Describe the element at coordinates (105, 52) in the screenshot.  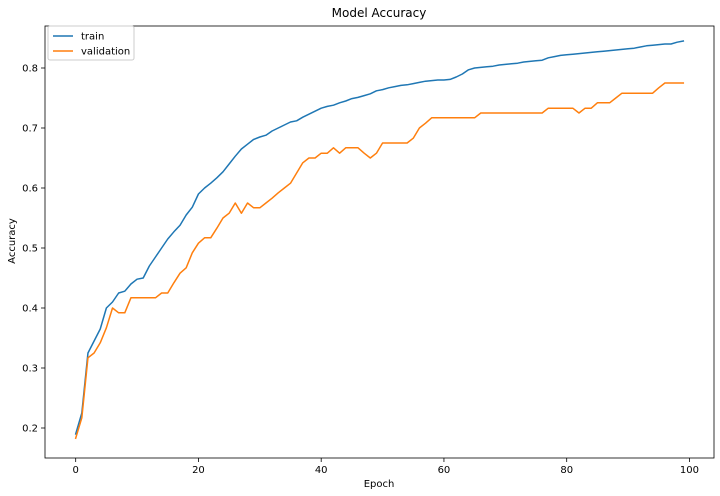
I see `legend-label-validation: validation` at that location.